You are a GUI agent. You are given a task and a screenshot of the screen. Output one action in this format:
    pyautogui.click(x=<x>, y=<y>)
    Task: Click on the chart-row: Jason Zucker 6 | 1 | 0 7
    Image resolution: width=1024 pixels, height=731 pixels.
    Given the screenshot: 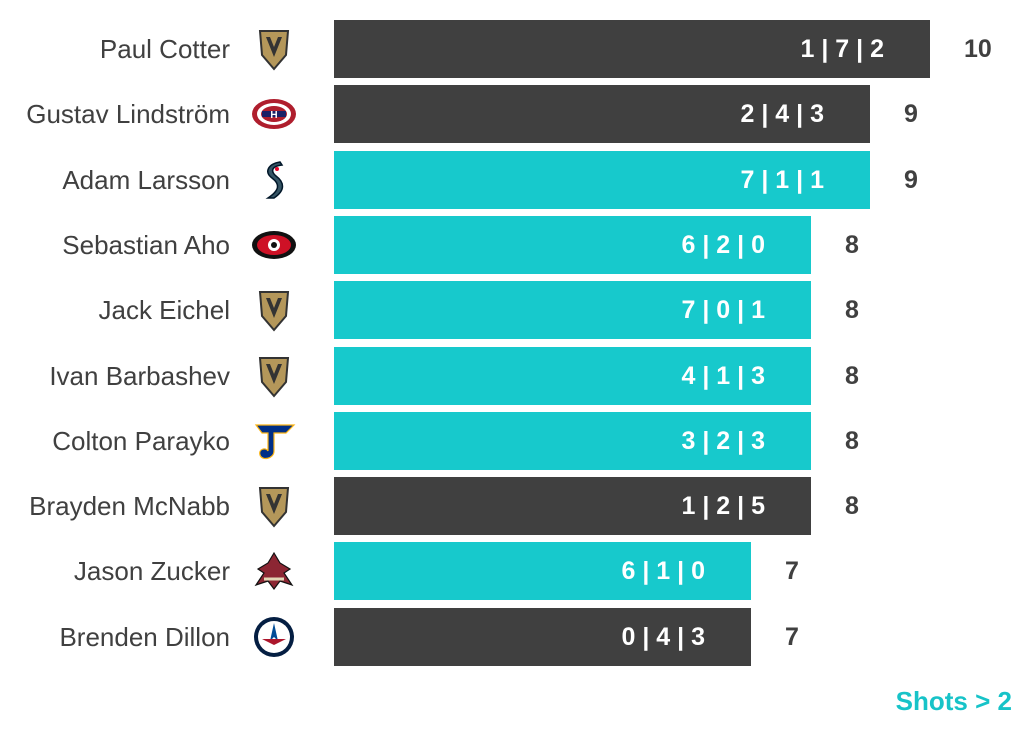 What is the action you would take?
    pyautogui.click(x=512, y=571)
    